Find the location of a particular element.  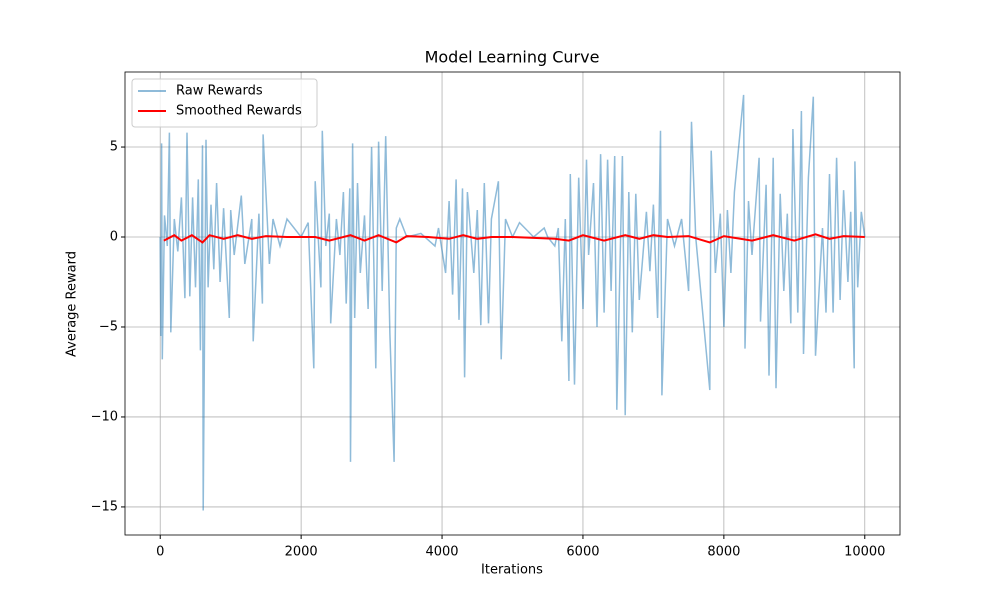

x-tick-label: 0 is located at coordinates (160, 552).